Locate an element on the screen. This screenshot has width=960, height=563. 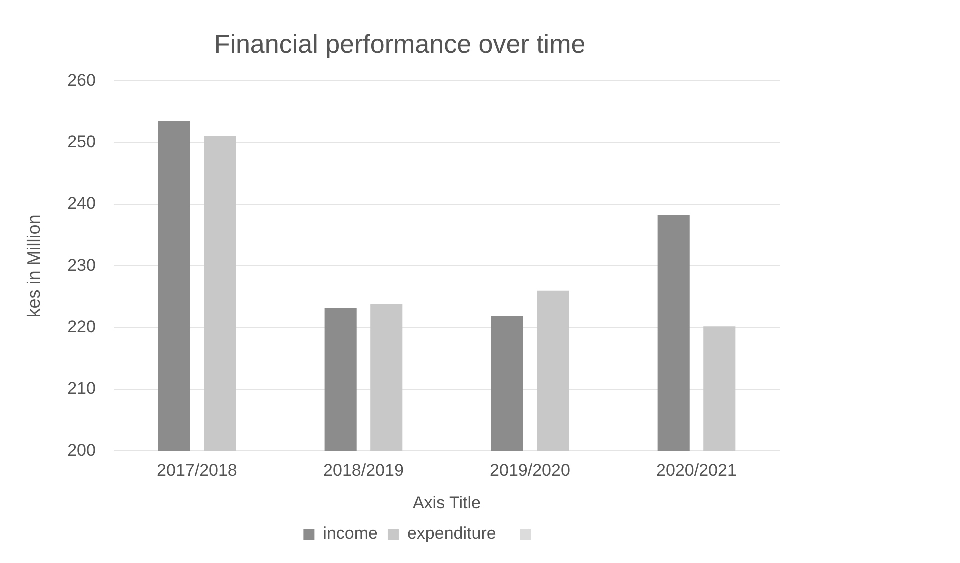
y-tick-label: 230 is located at coordinates (82, 265).